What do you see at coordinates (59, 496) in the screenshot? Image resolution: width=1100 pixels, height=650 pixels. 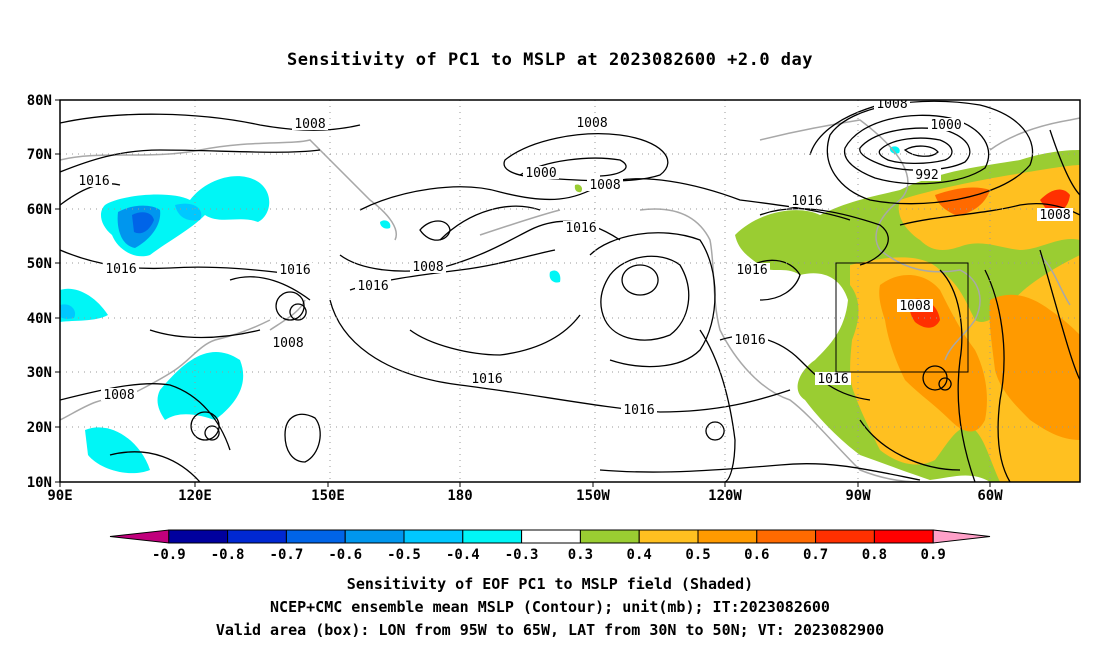 I see `lon-tick-label: 90E` at bounding box center [59, 496].